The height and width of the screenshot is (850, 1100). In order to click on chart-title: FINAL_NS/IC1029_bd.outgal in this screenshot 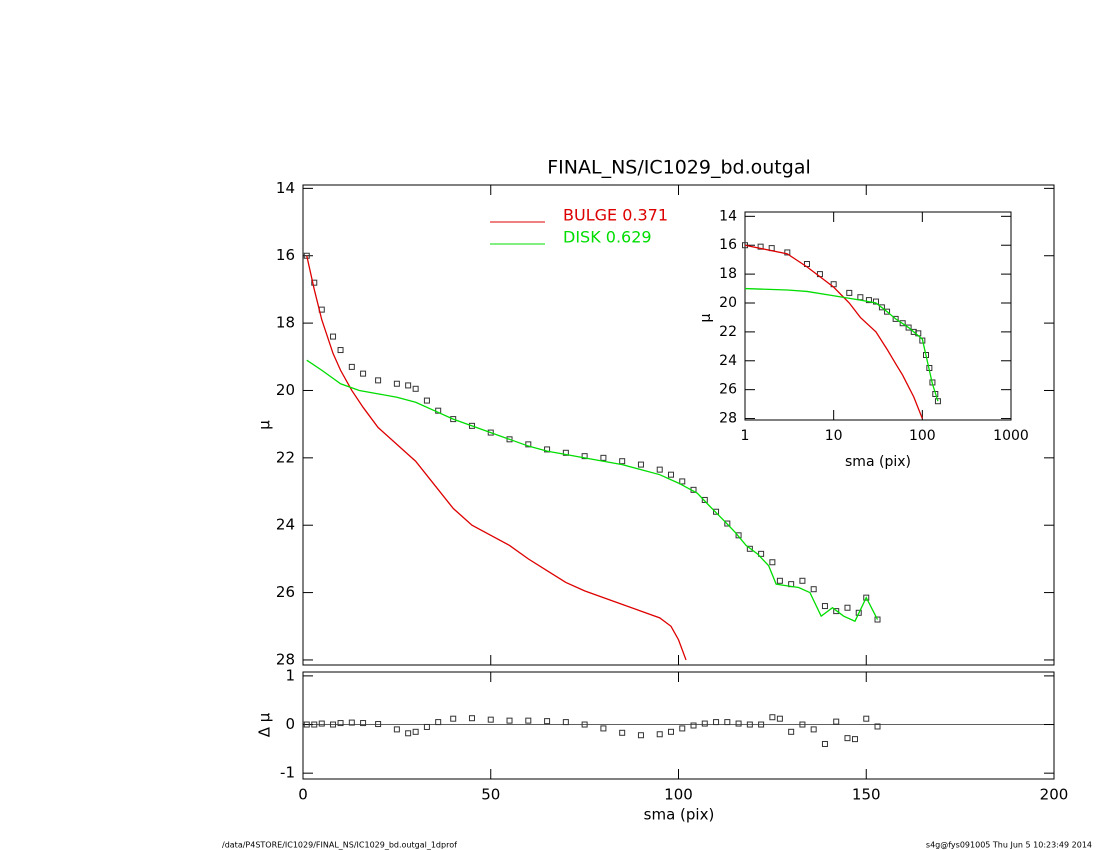, I will do `click(679, 168)`.